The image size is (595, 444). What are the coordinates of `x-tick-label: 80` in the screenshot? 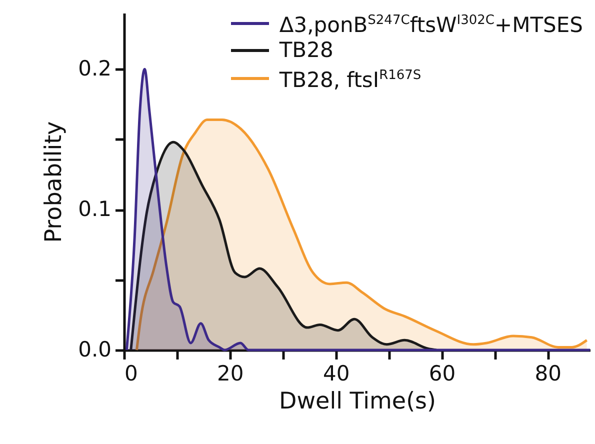 It's located at (548, 374).